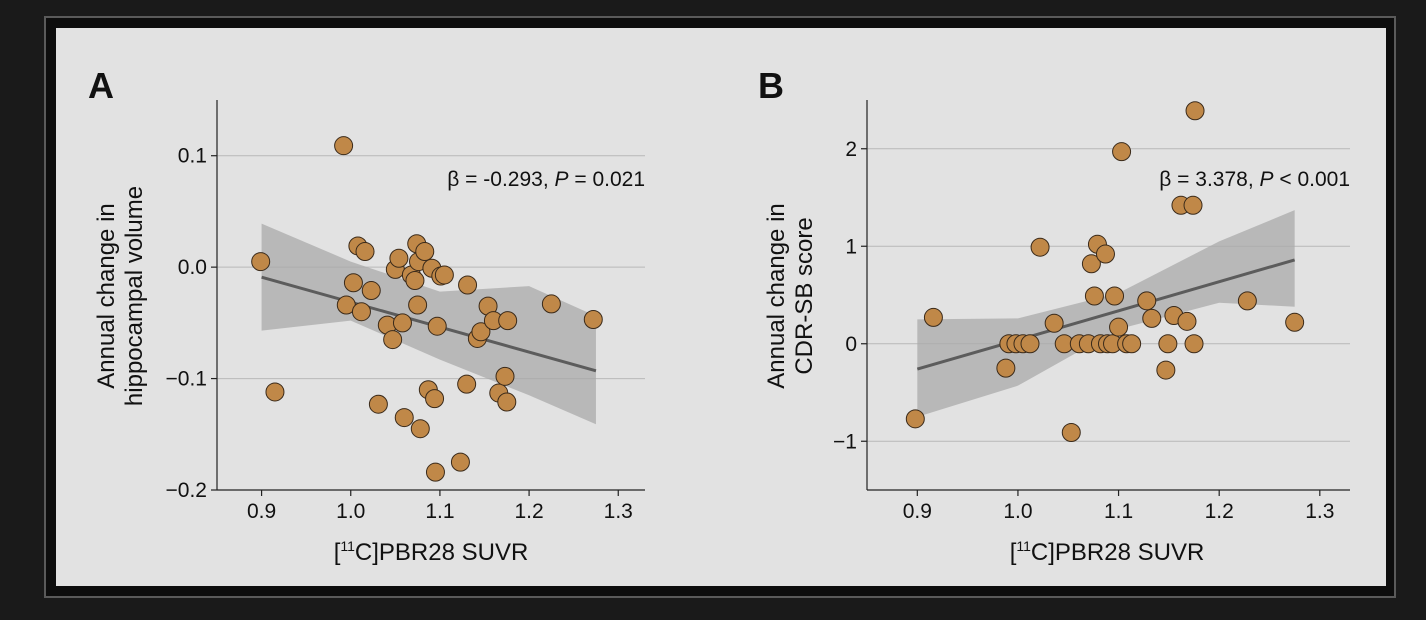 The image size is (1426, 620). I want to click on panel-b-y-axis-label: Annual change in CDR-SB score, so click(790, 295).